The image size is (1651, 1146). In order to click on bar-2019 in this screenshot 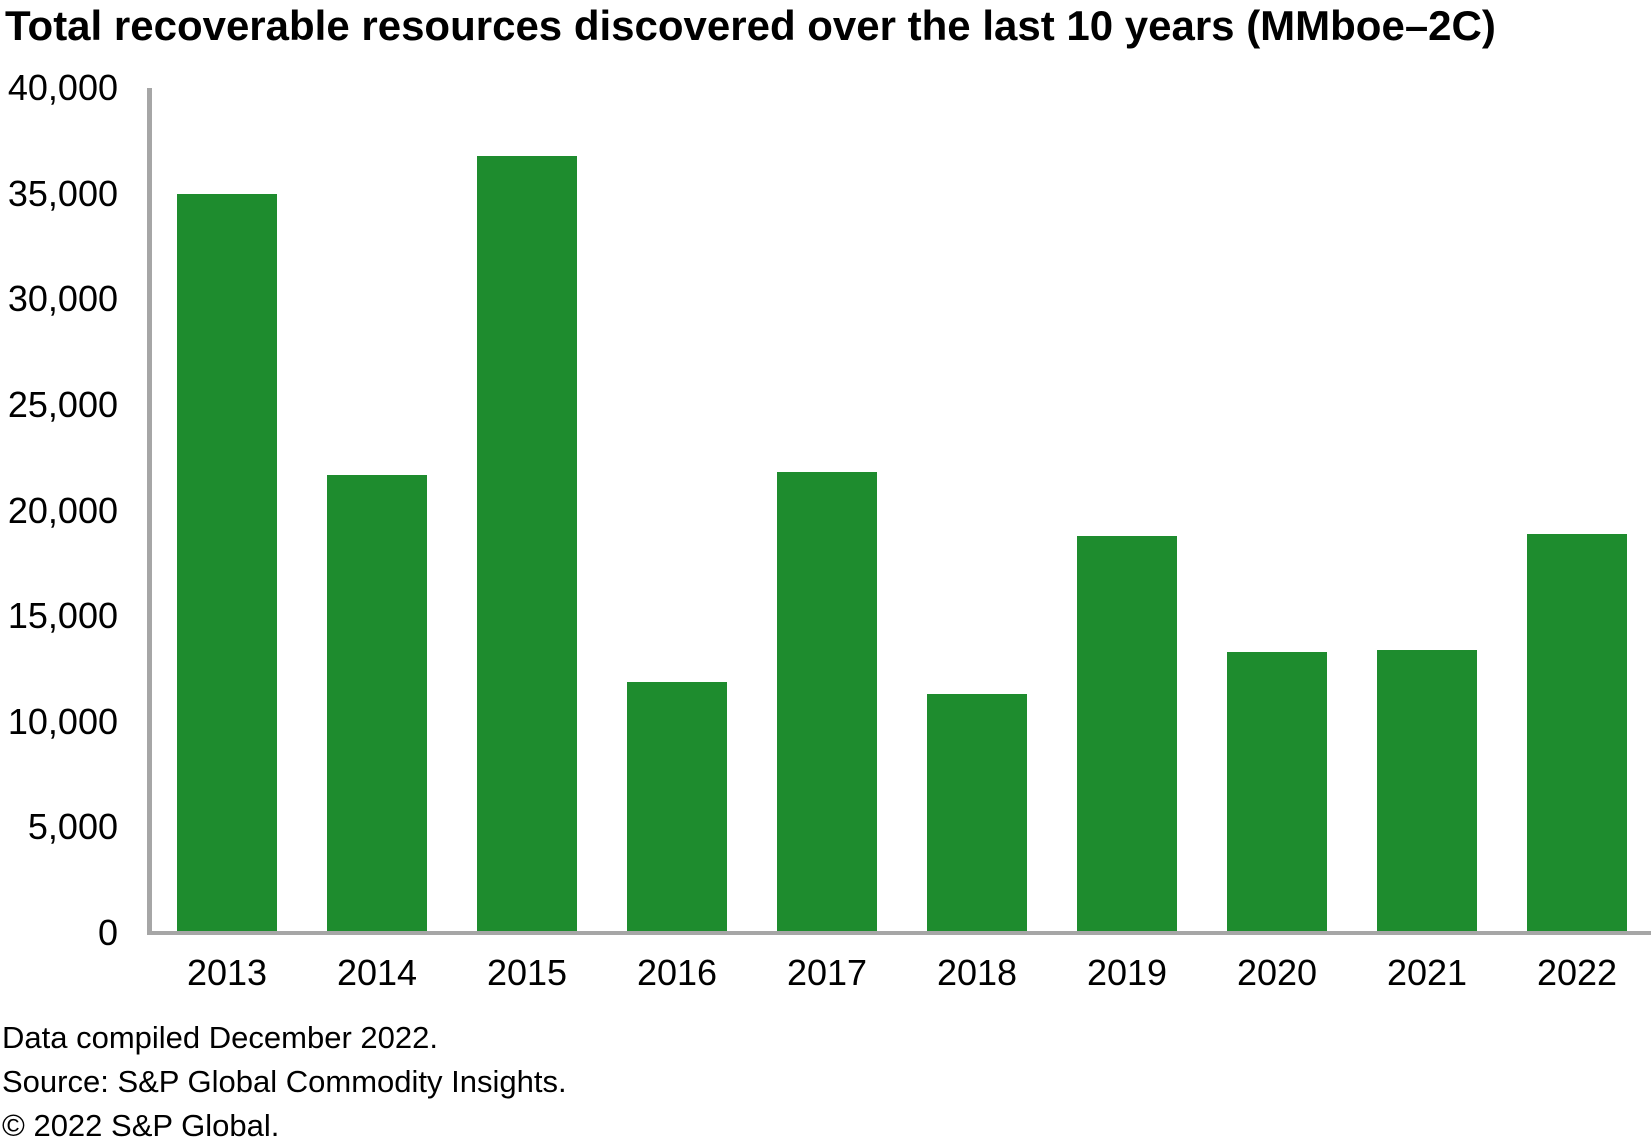, I will do `click(1127, 734)`.